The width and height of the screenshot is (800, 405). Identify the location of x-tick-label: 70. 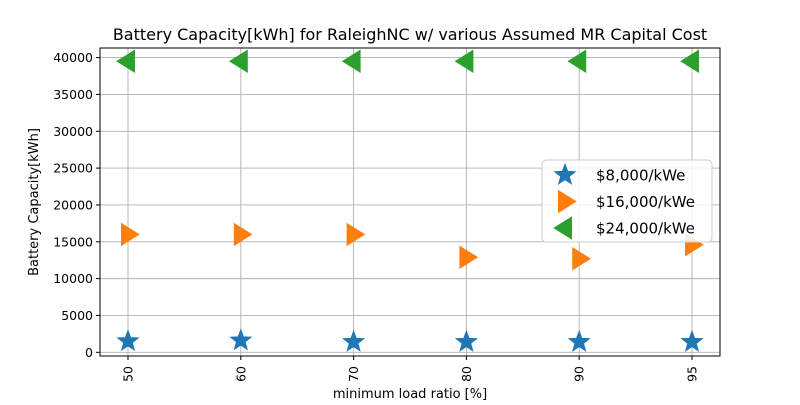
(353, 374).